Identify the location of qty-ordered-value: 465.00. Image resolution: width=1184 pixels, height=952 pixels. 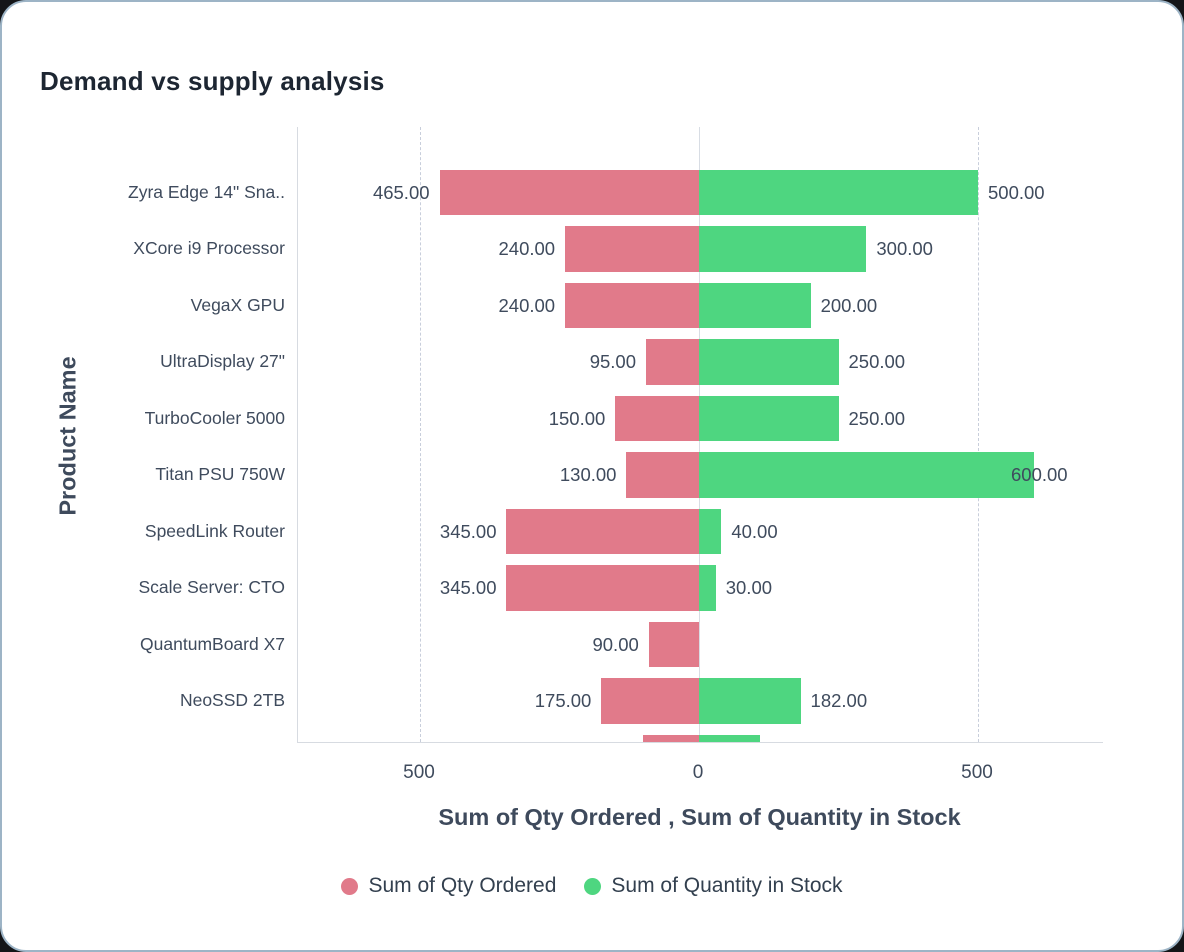
(401, 192).